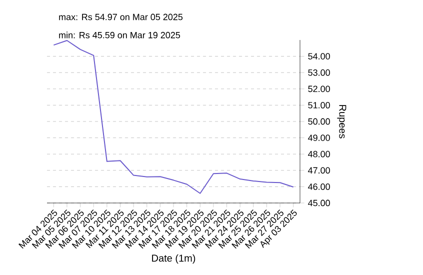 This screenshot has height=275, width=423. Describe the element at coordinates (119, 35) in the screenshot. I see `text: min: Rs 45.59 on Mar 19 2025` at that location.